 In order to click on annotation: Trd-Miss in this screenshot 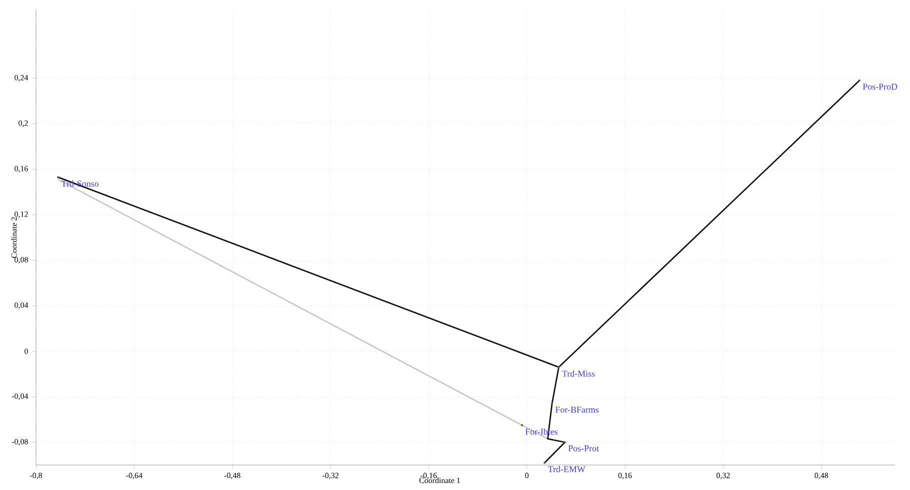, I will do `click(578, 373)`.